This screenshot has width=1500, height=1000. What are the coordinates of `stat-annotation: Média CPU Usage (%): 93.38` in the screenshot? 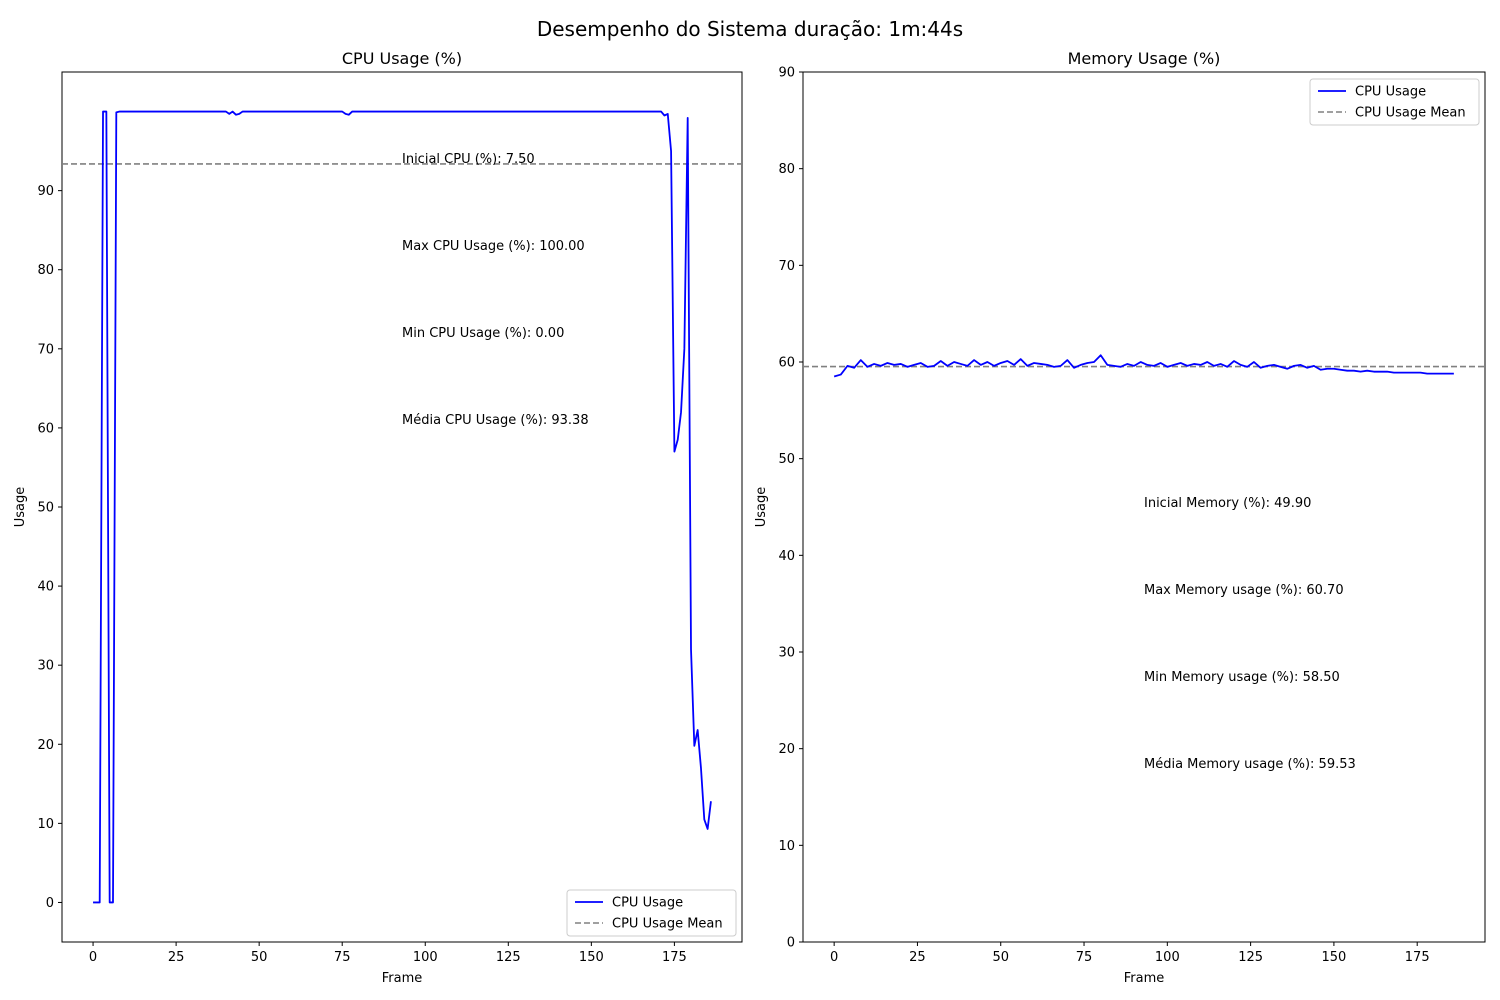 It's located at (495, 420).